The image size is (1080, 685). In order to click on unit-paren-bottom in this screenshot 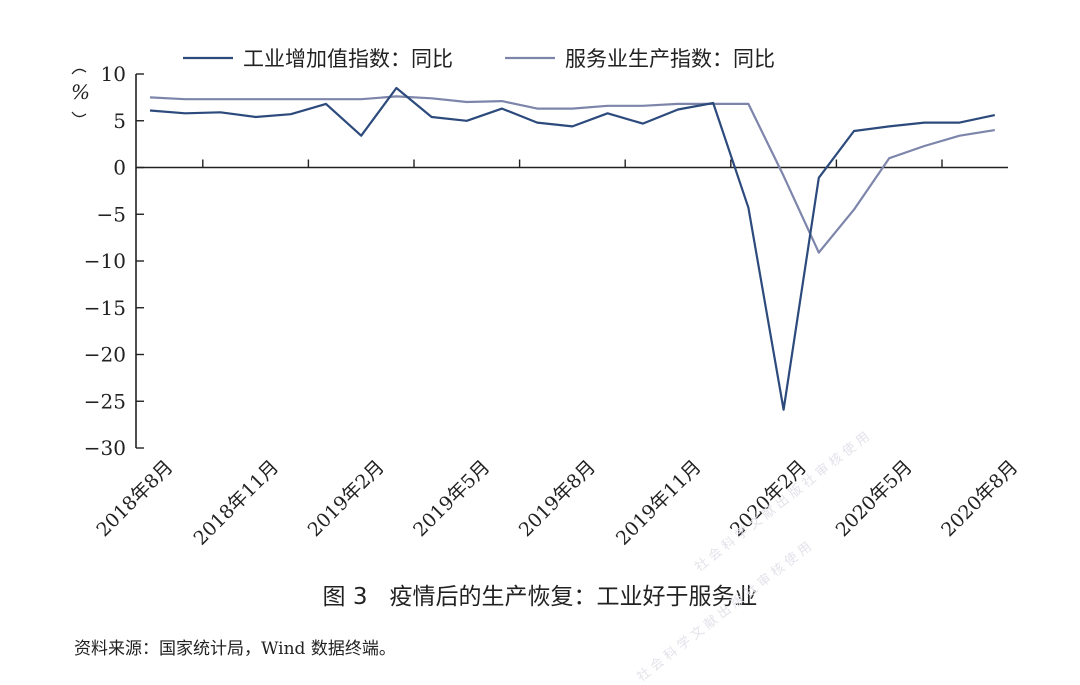, I will do `click(79, 114)`.